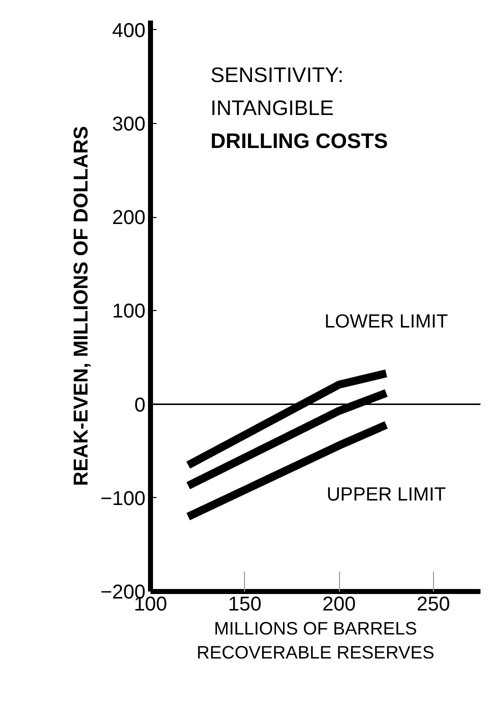  I want to click on x-tick-label: 200, so click(339, 605).